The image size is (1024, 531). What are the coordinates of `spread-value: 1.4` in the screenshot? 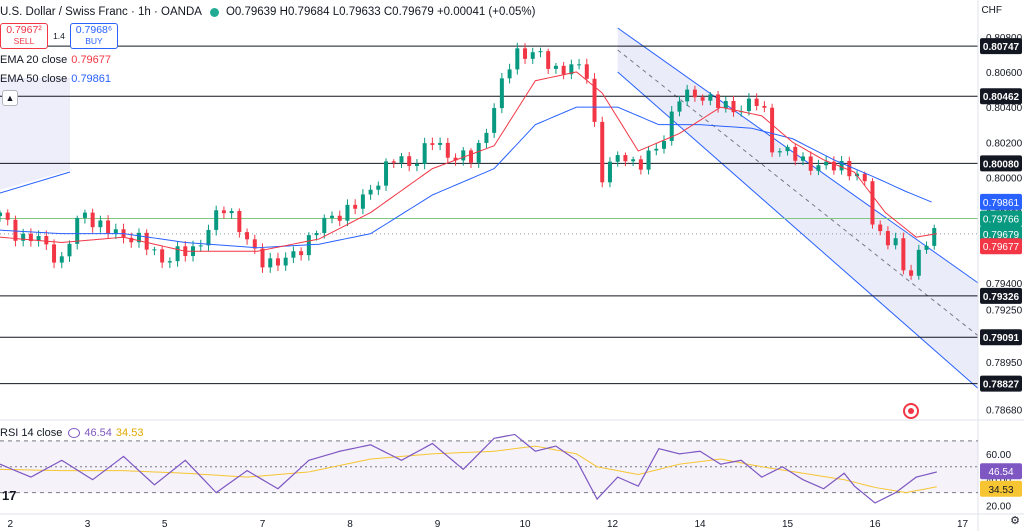 It's located at (59, 36).